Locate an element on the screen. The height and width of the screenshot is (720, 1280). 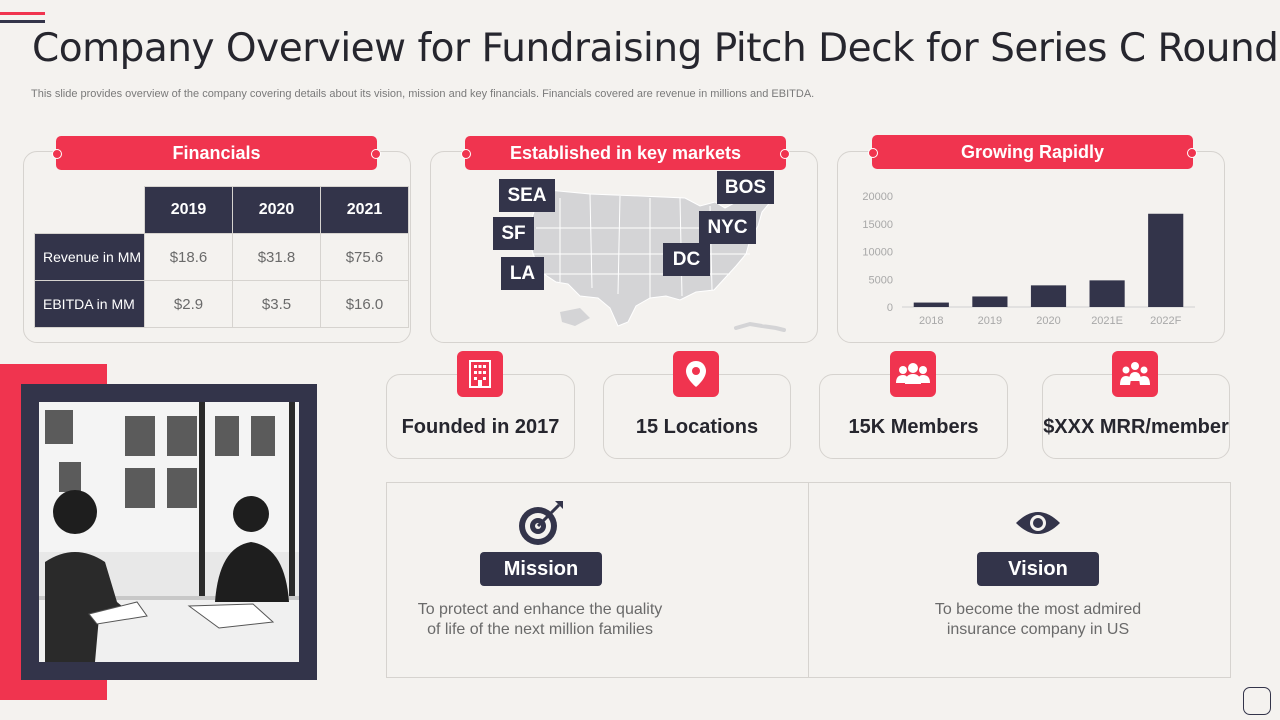
eye-icon is located at coordinates (1038, 523).